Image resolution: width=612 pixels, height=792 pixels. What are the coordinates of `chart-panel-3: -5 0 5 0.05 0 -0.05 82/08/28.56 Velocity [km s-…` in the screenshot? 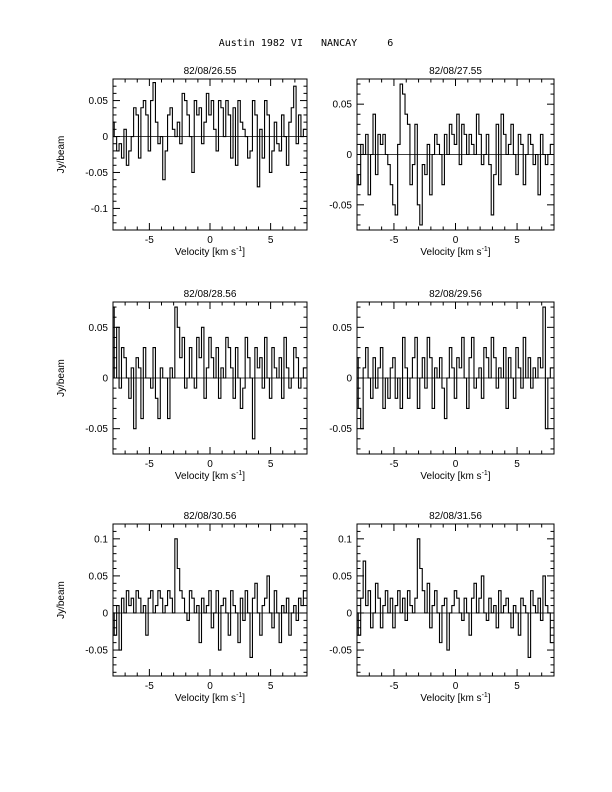 It's located at (182, 385).